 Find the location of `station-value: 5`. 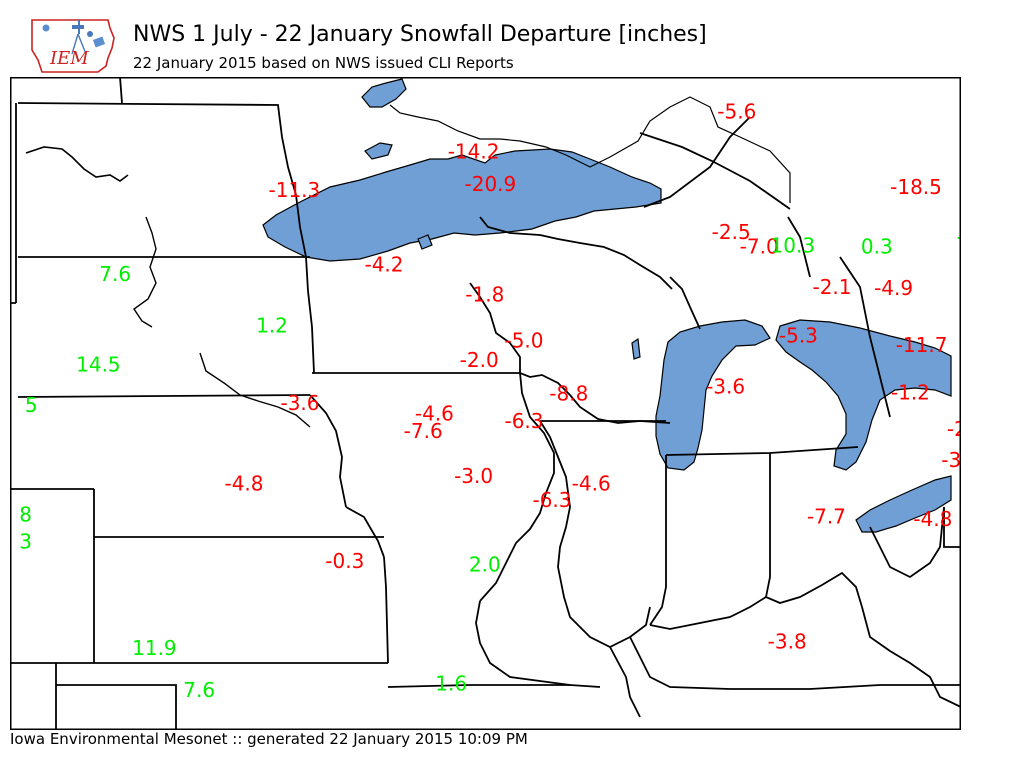

station-value: 5 is located at coordinates (31, 405).